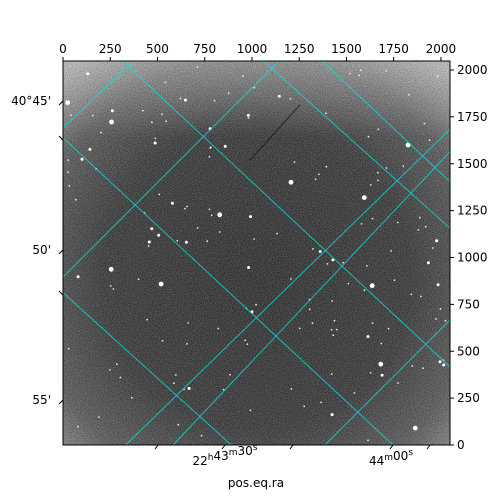 Image resolution: width=500 pixels, height=500 pixels. Describe the element at coordinates (346, 49) in the screenshot. I see `top-tick-label: 1500` at that location.